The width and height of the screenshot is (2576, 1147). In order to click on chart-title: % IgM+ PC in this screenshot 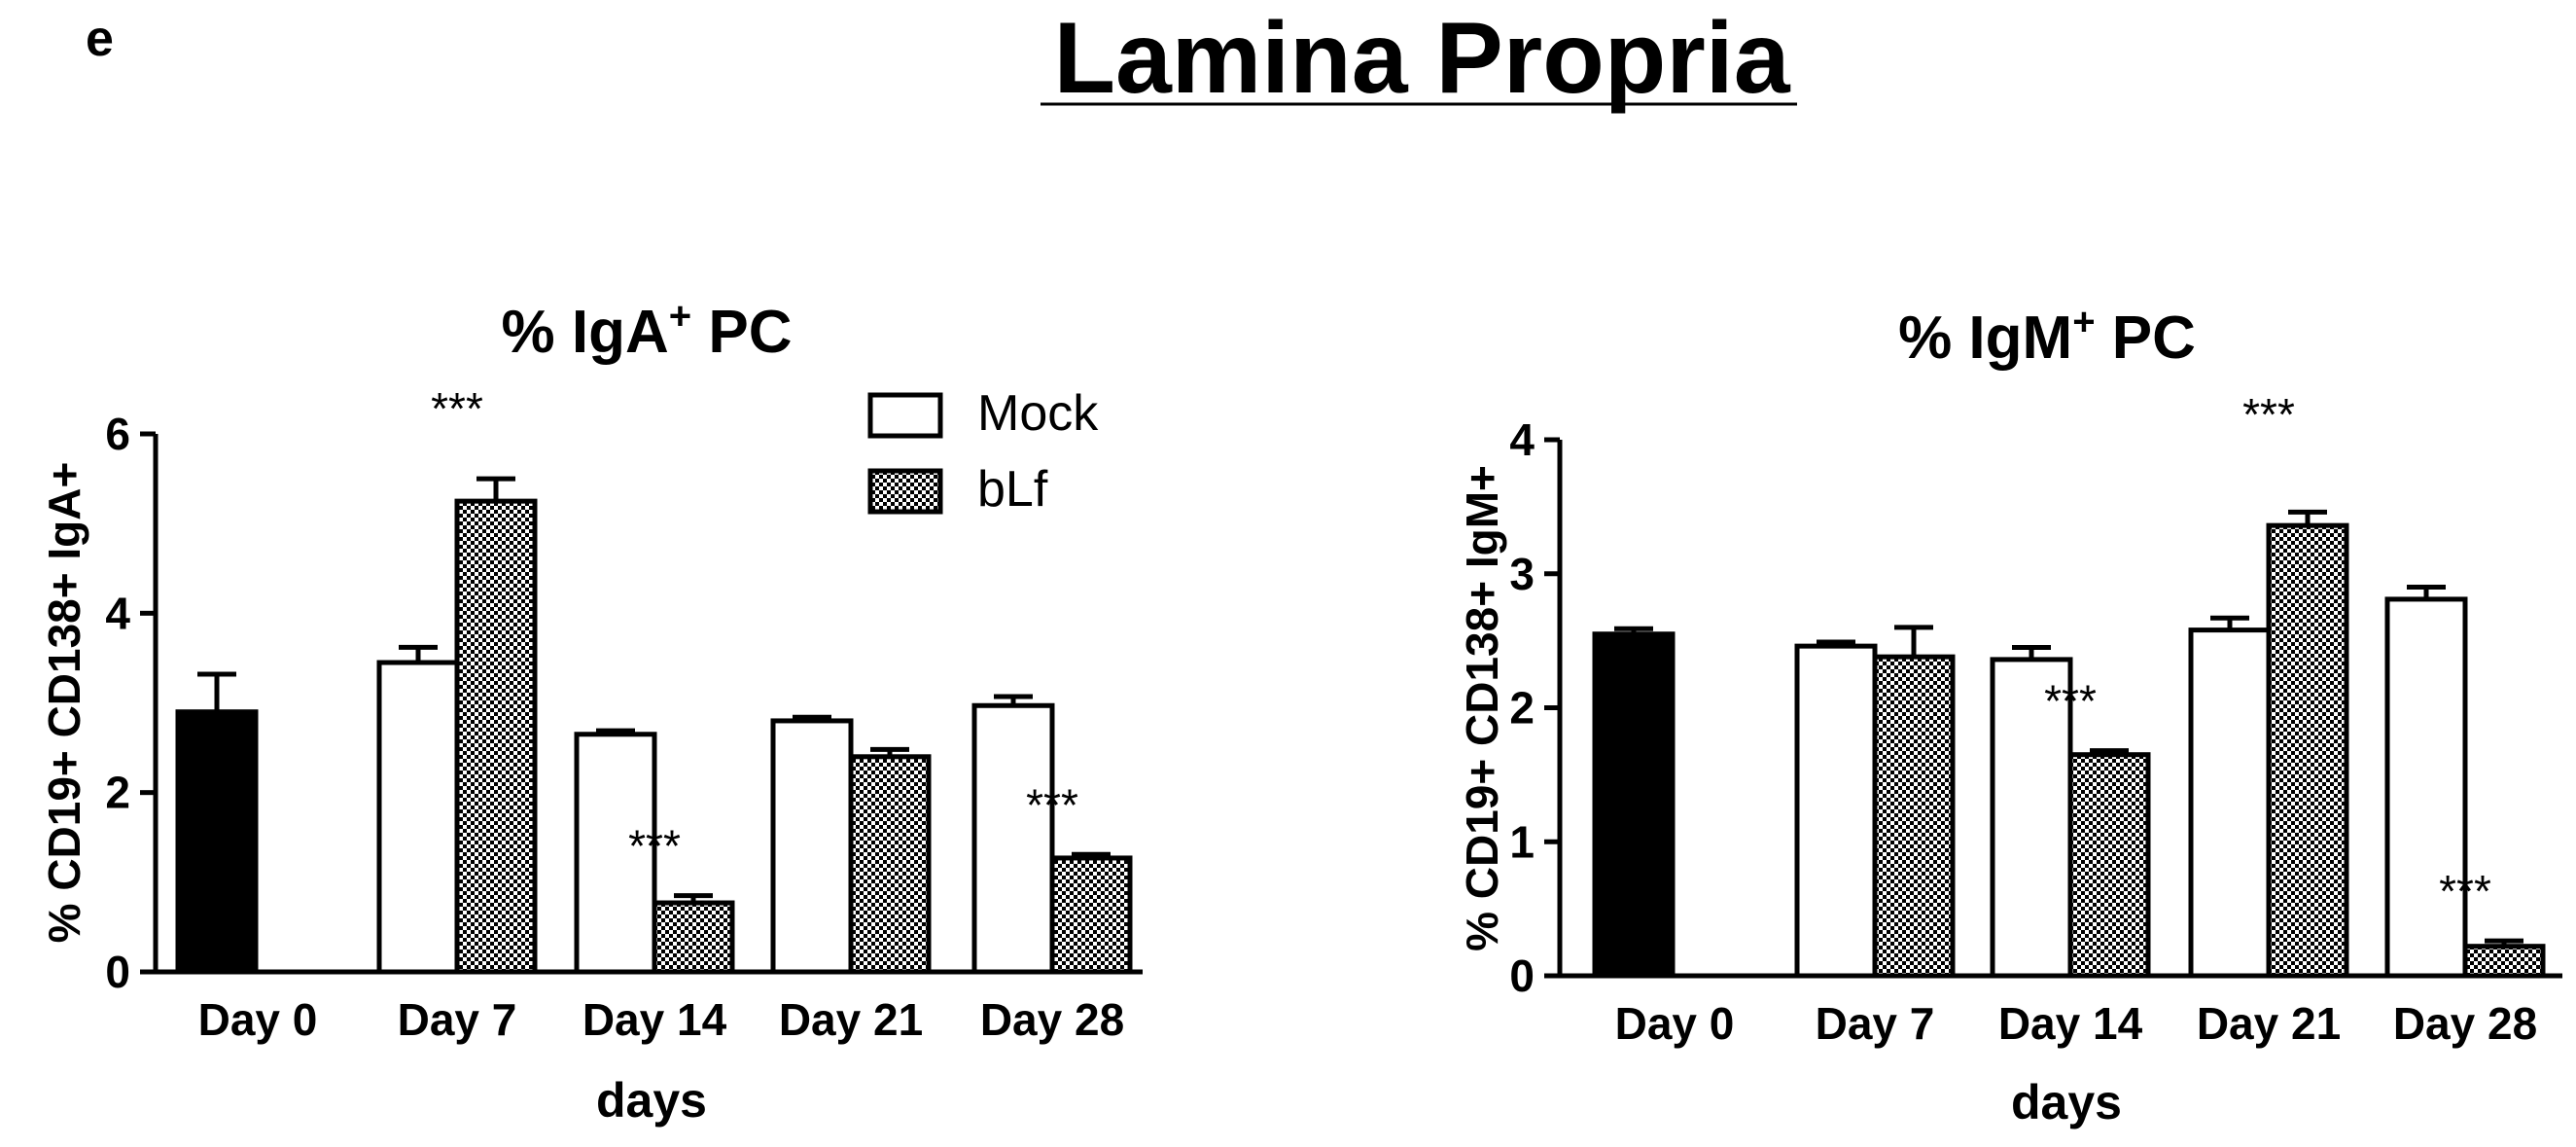, I will do `click(2047, 336)`.